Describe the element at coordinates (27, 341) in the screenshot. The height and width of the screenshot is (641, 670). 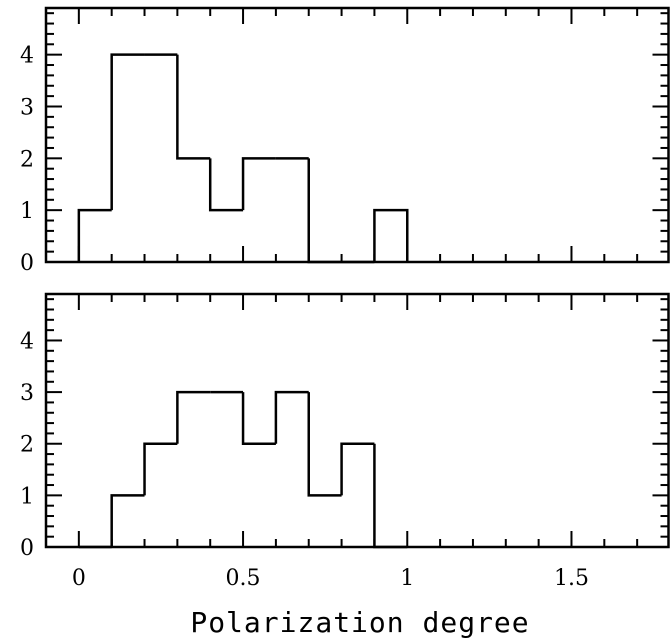
I see `bottom-y-tick-label: 4` at that location.